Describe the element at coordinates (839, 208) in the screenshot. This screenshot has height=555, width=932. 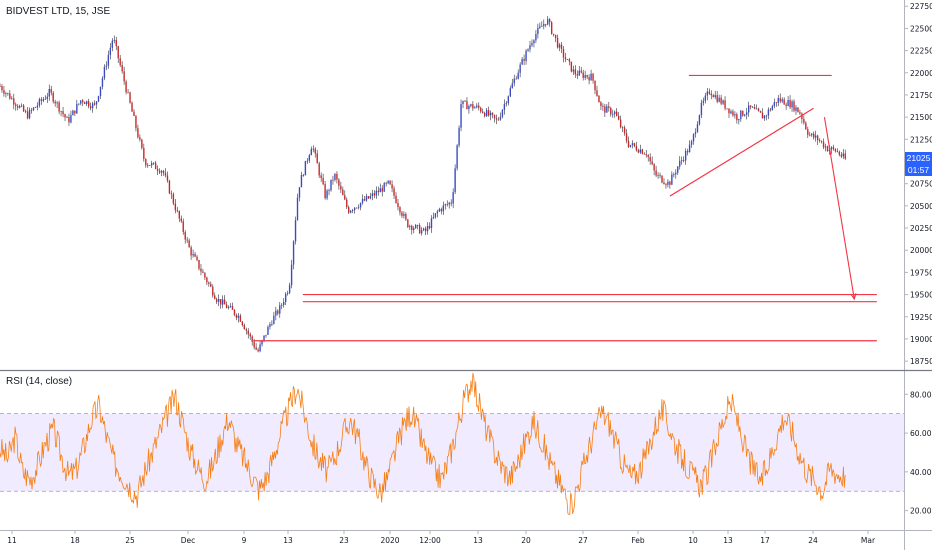
I see `projection-arrow` at that location.